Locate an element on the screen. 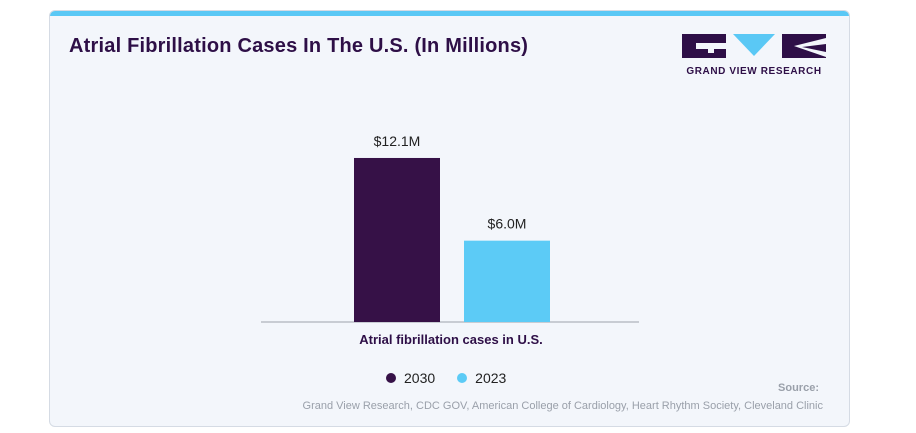 The height and width of the screenshot is (433, 916). accent-bar is located at coordinates (449, 13).